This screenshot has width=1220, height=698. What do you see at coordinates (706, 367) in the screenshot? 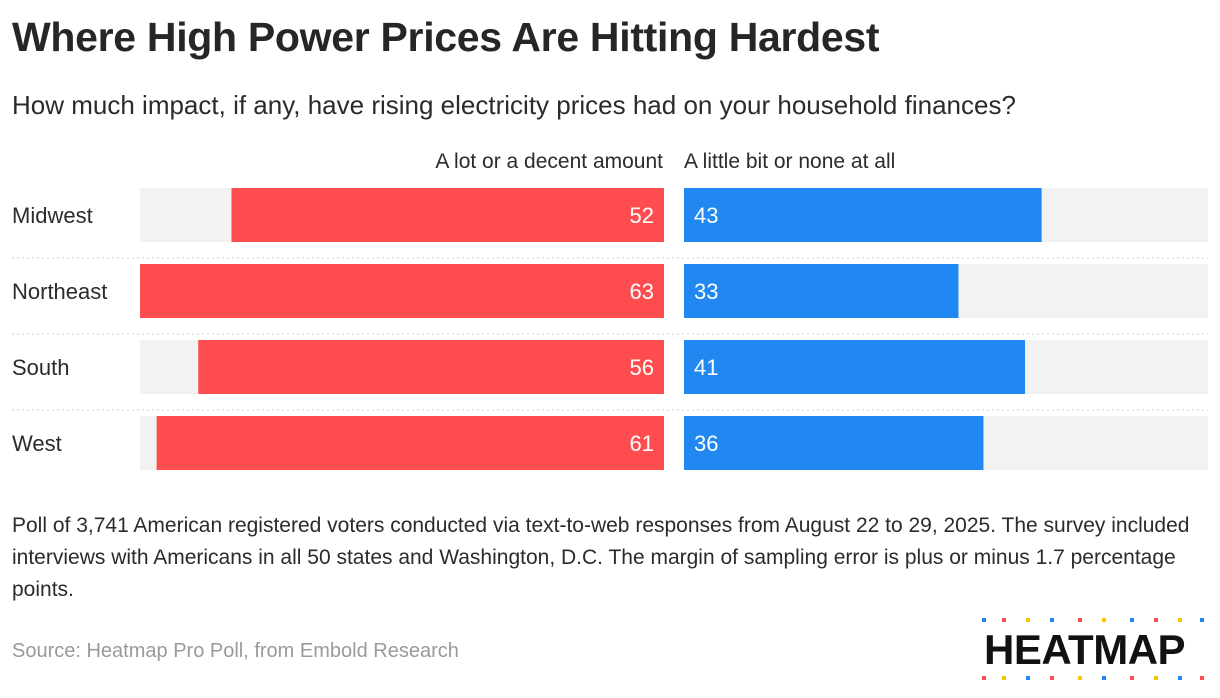
I see `value-label-right-south: 41` at bounding box center [706, 367].